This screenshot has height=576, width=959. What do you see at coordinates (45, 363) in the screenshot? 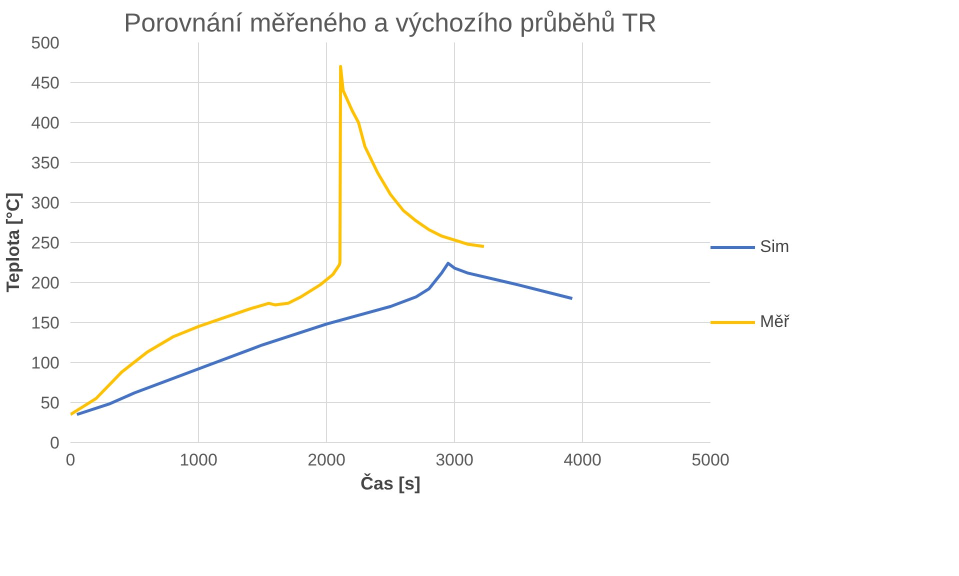
I see `y-tick-label: 100` at bounding box center [45, 363].